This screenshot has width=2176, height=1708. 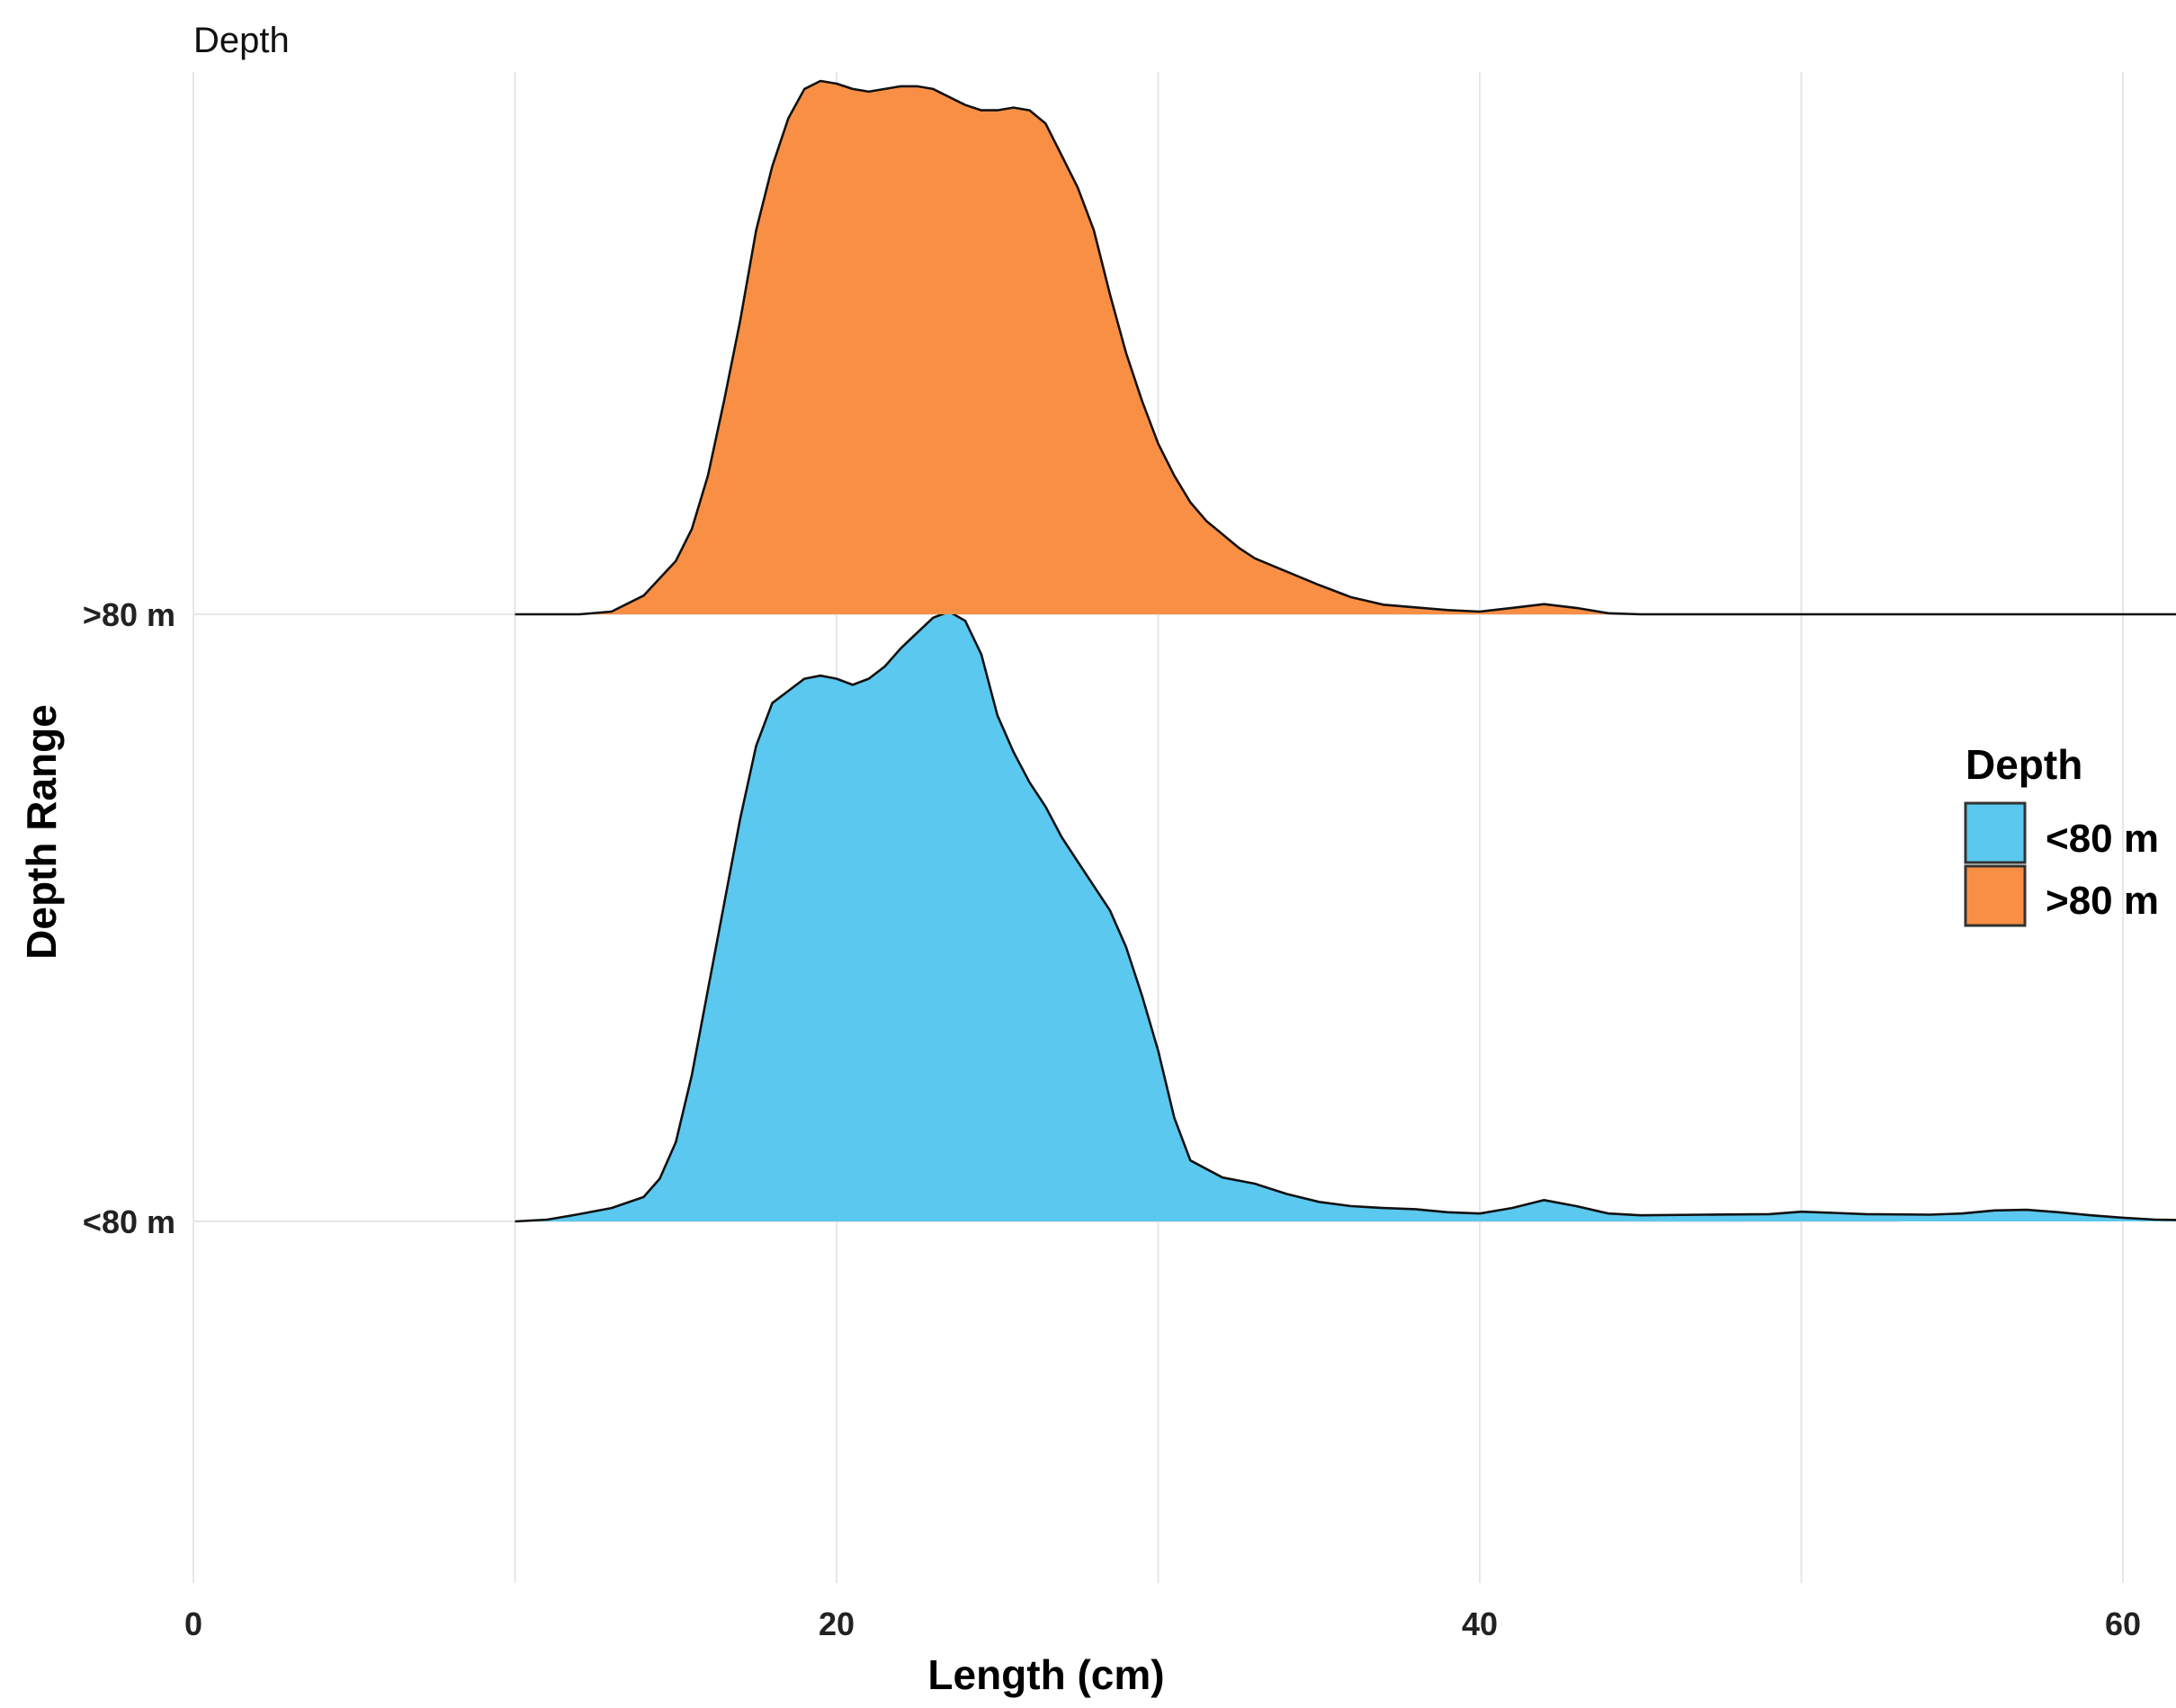 I want to click on x-tick-label-0: 0, so click(x=193, y=1623).